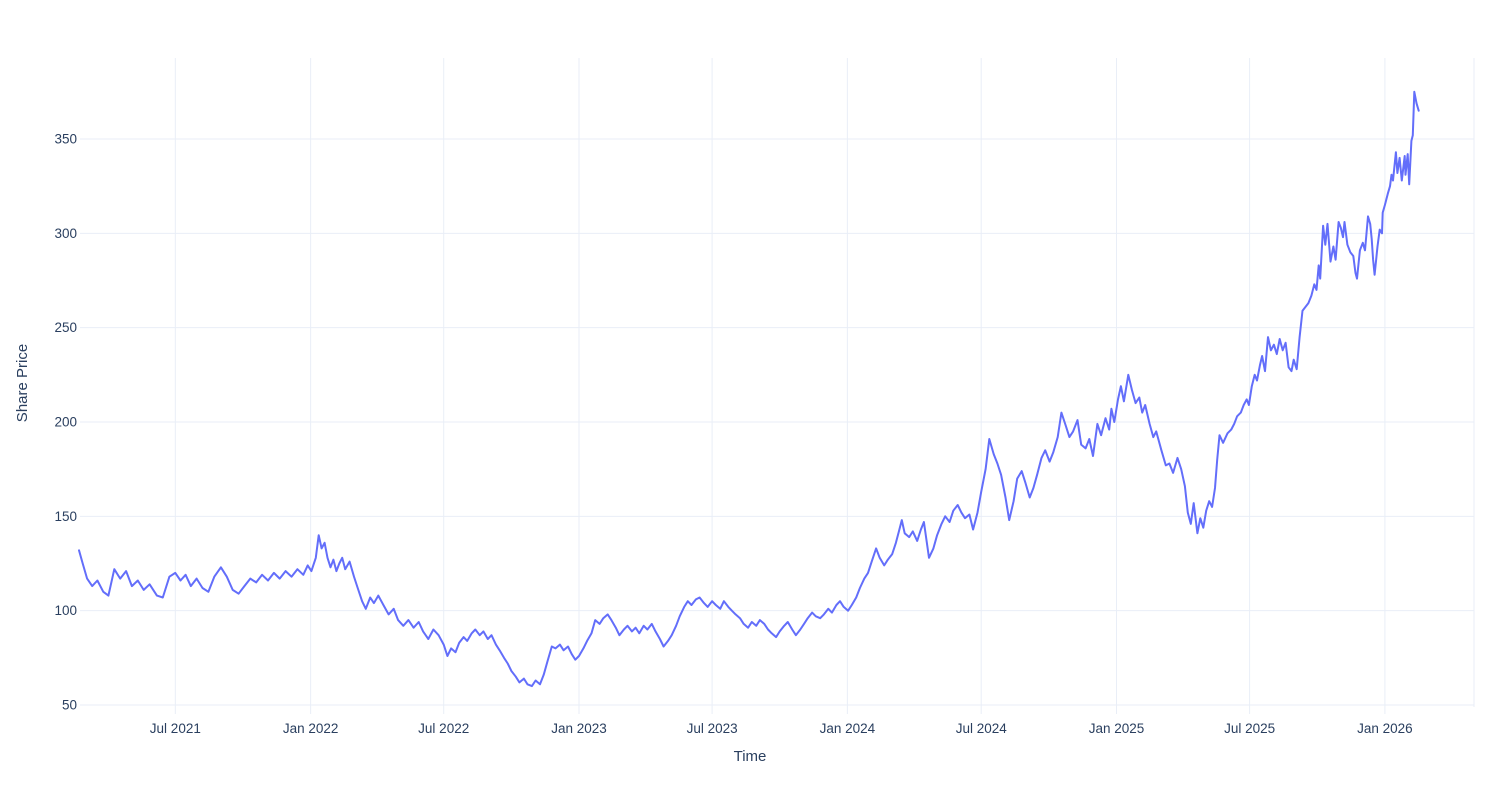 This screenshot has height=800, width=1500. Describe the element at coordinates (712, 728) in the screenshot. I see `x-tick-label: Jul 2023` at that location.